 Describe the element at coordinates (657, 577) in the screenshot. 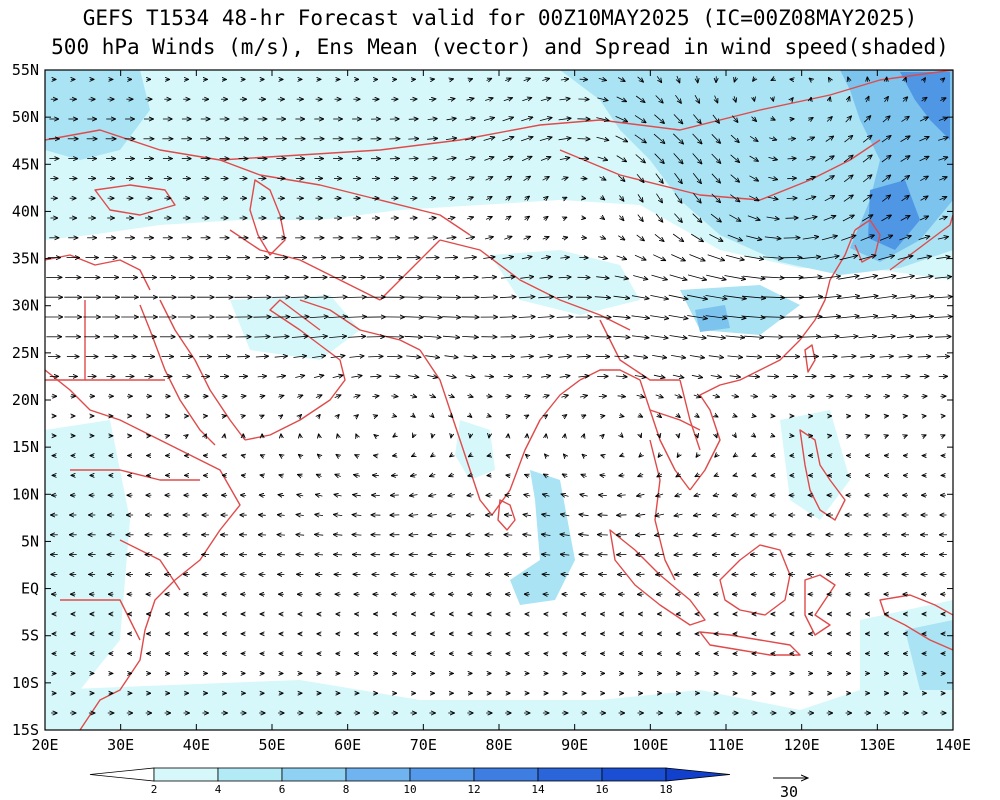

I see `coast-sumatra` at that location.